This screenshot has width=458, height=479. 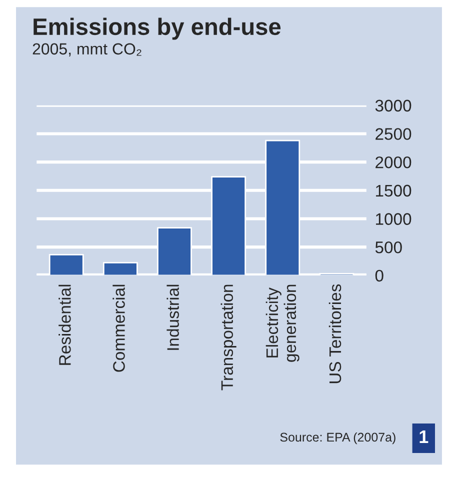 I want to click on y-tick-label: 0, so click(x=379, y=276).